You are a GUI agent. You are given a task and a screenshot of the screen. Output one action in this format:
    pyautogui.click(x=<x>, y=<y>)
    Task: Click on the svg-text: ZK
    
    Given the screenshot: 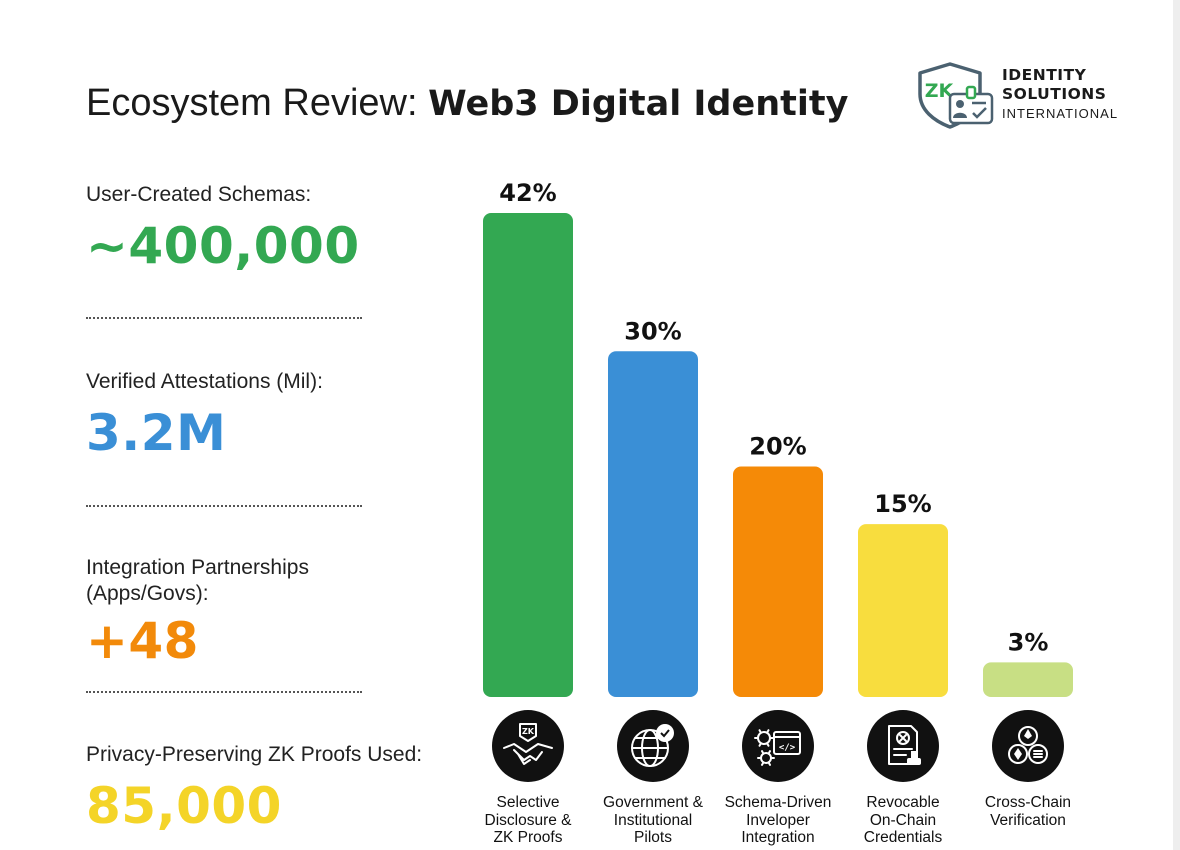 What is the action you would take?
    pyautogui.click(x=528, y=731)
    